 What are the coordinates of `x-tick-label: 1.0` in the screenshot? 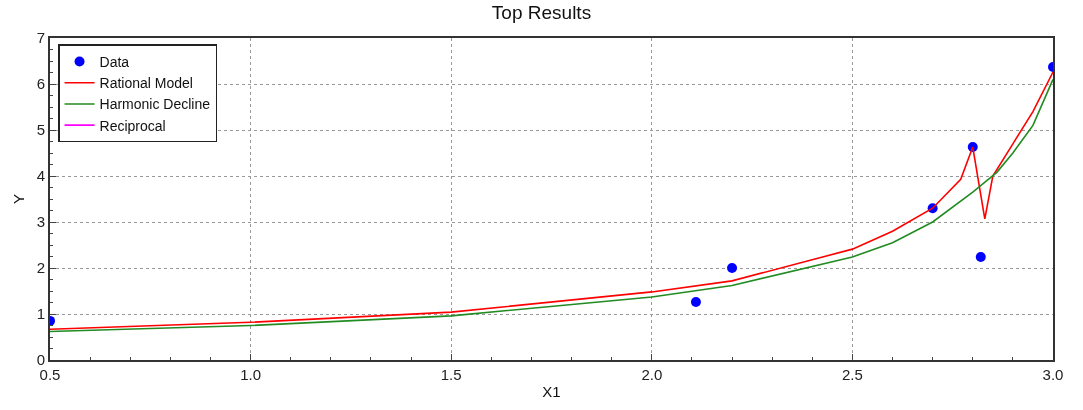 It's located at (251, 374).